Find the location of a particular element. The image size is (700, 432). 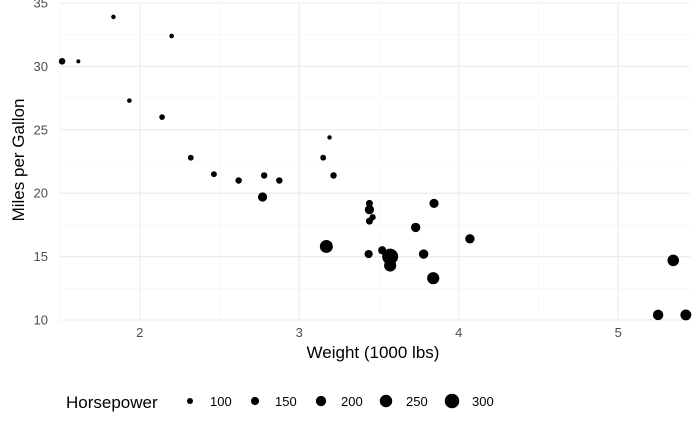

legend-title: Horsepower is located at coordinates (112, 402).